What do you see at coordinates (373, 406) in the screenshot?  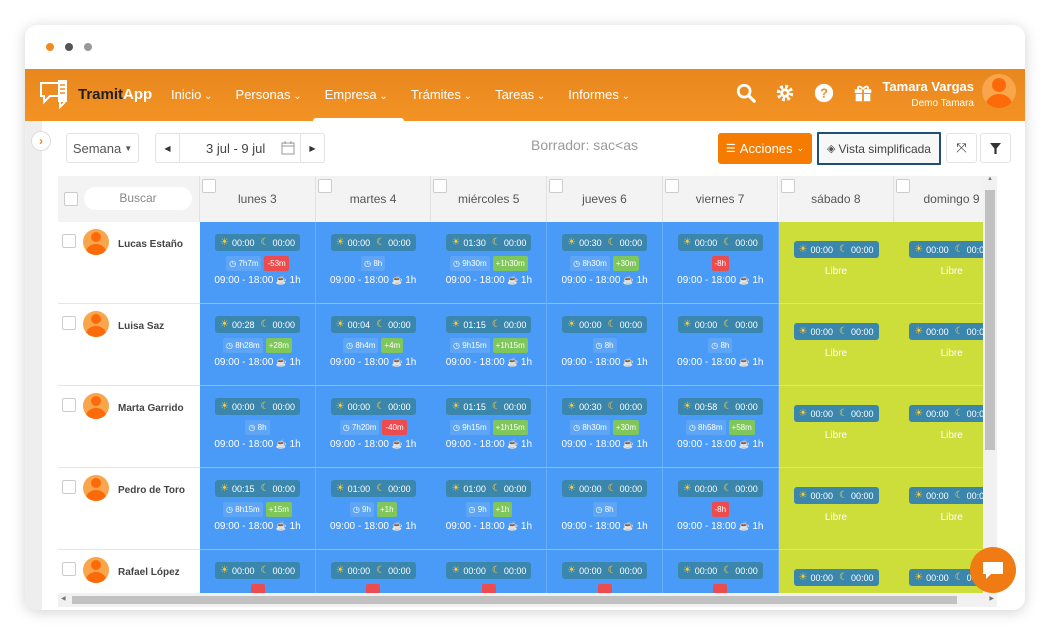 I see `hours-pill: ☀00:00☾00:00` at bounding box center [373, 406].